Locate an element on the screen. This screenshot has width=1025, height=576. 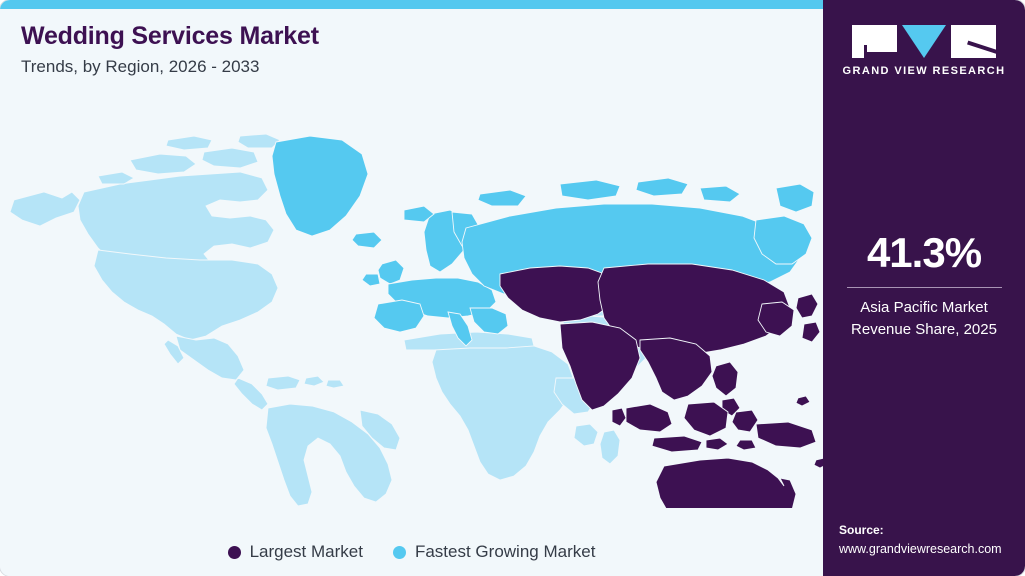
logo-g-icon is located at coordinates (874, 41).